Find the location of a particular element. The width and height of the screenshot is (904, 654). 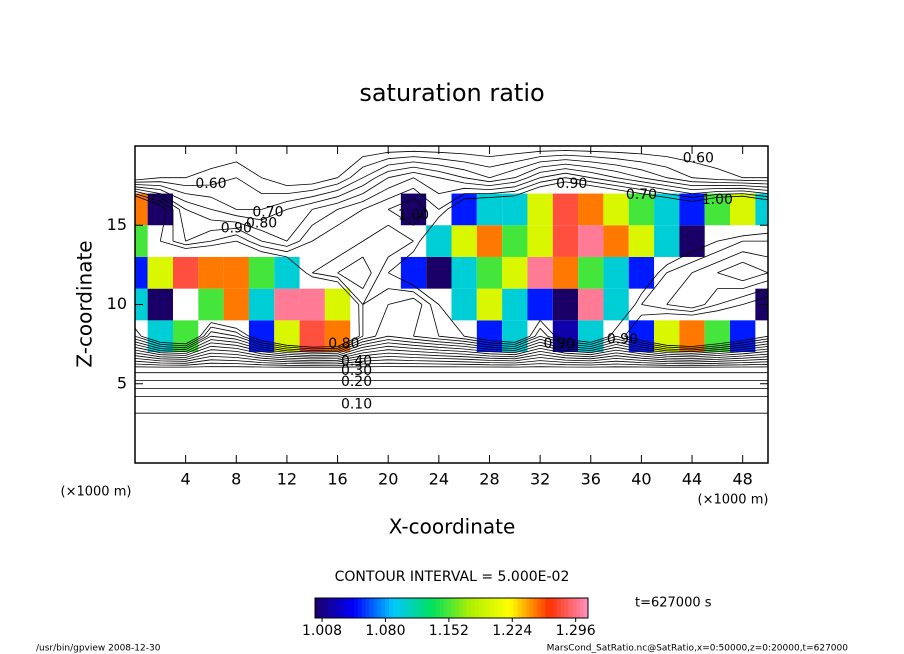

y-tick-label: 10 is located at coordinates (117, 303).